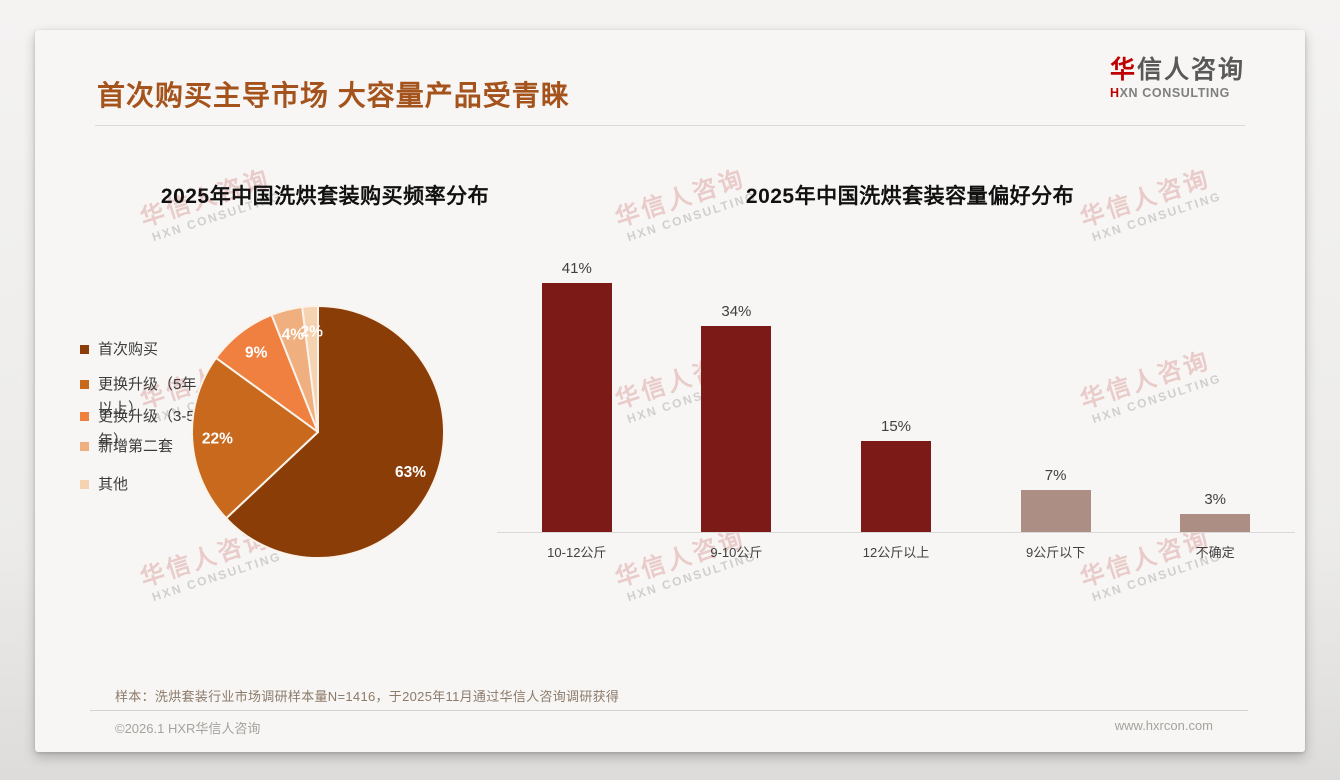 This screenshot has width=1340, height=780. Describe the element at coordinates (896, 532) in the screenshot. I see `x-axis-line` at that location.